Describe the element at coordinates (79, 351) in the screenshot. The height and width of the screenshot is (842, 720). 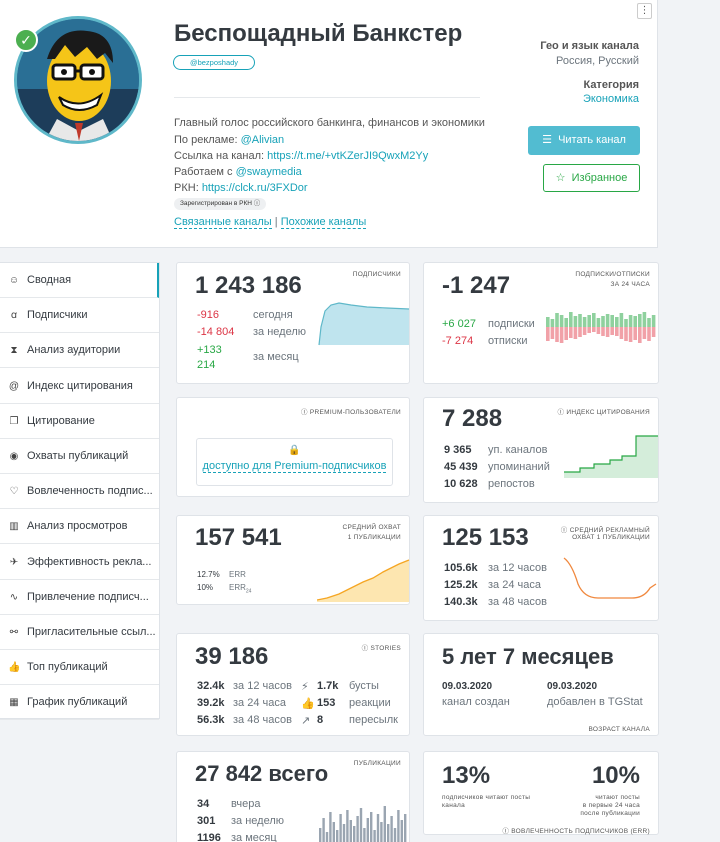
I see `sidebar-item: ⧗ Анализ аудитории` at that location.